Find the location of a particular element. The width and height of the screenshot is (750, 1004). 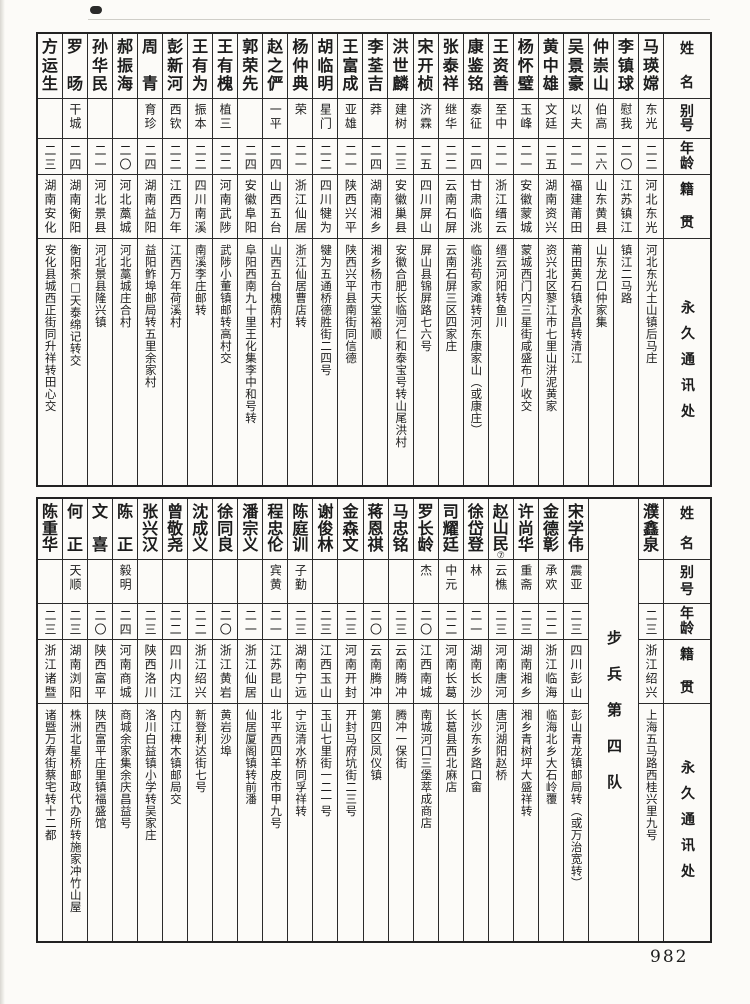

person-name-chars: 罗旸 is located at coordinates (74, 65).